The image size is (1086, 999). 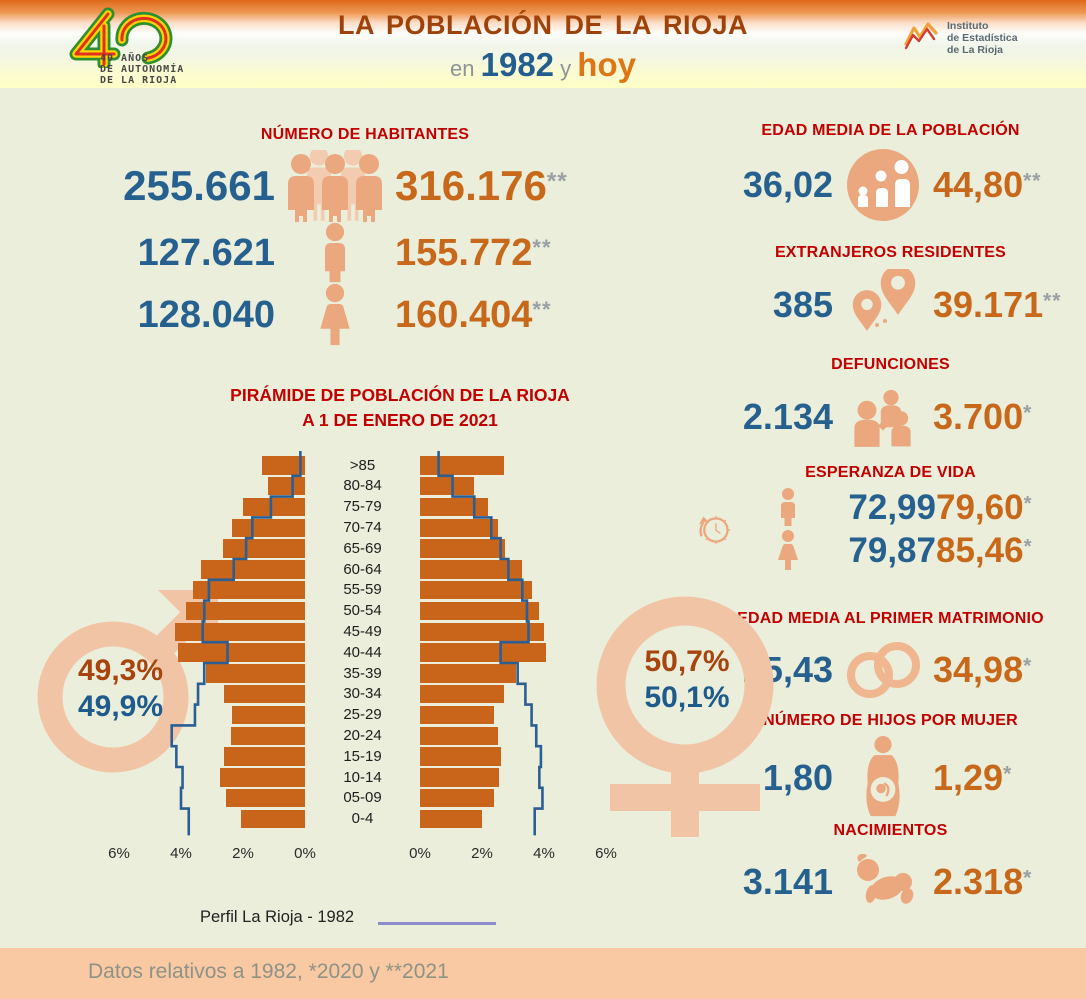 I want to click on venus-icon, so click(x=685, y=716).